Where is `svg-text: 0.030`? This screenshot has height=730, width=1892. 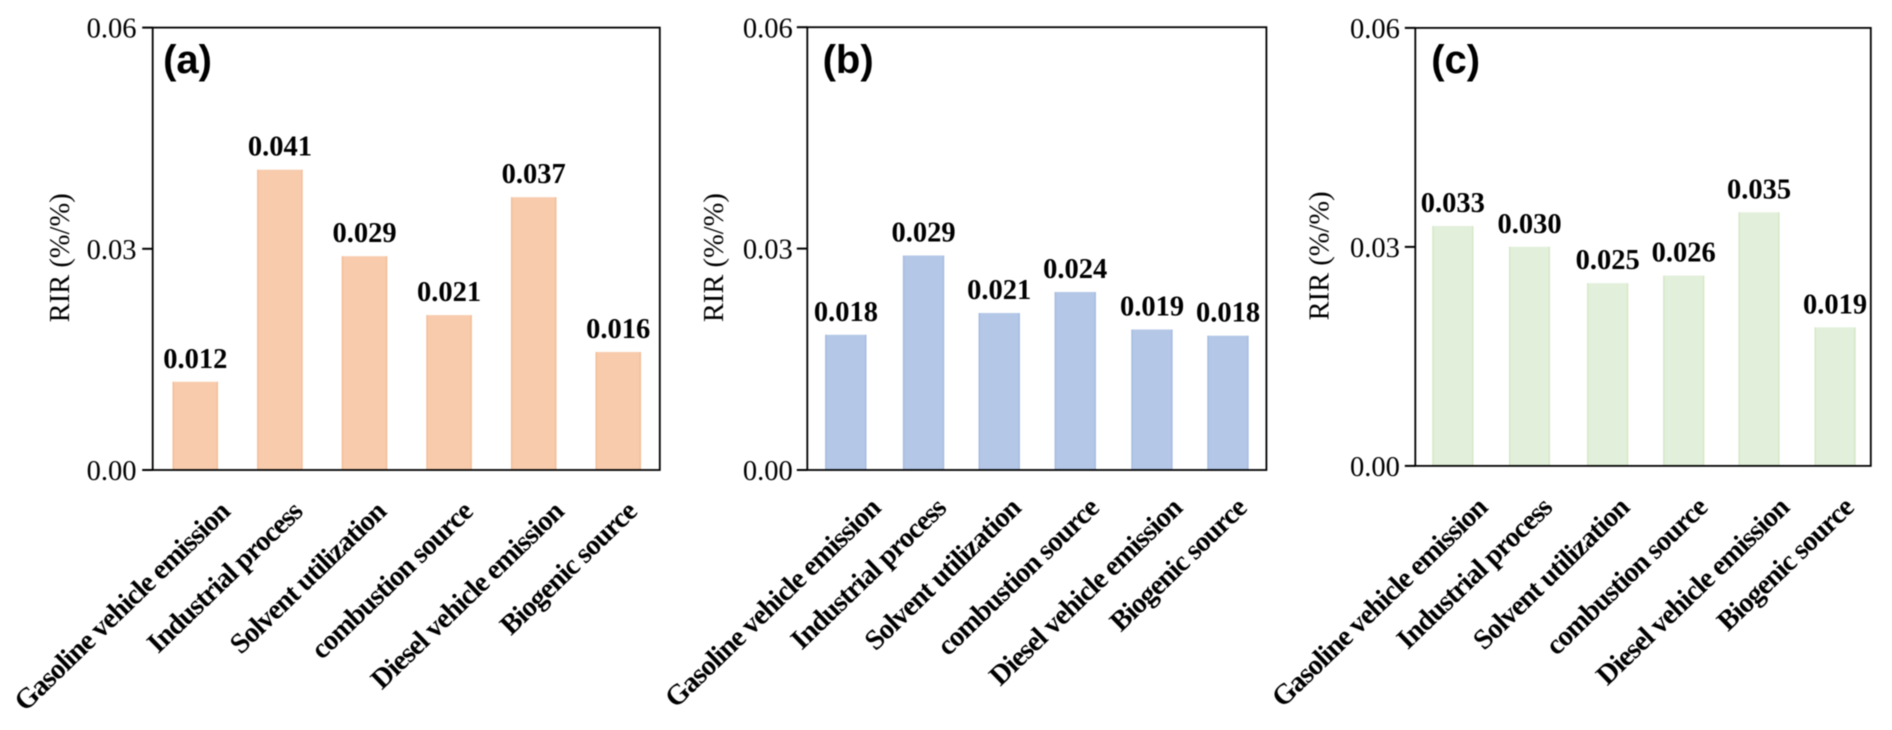
svg-text: 0.030 is located at coordinates (1529, 224).